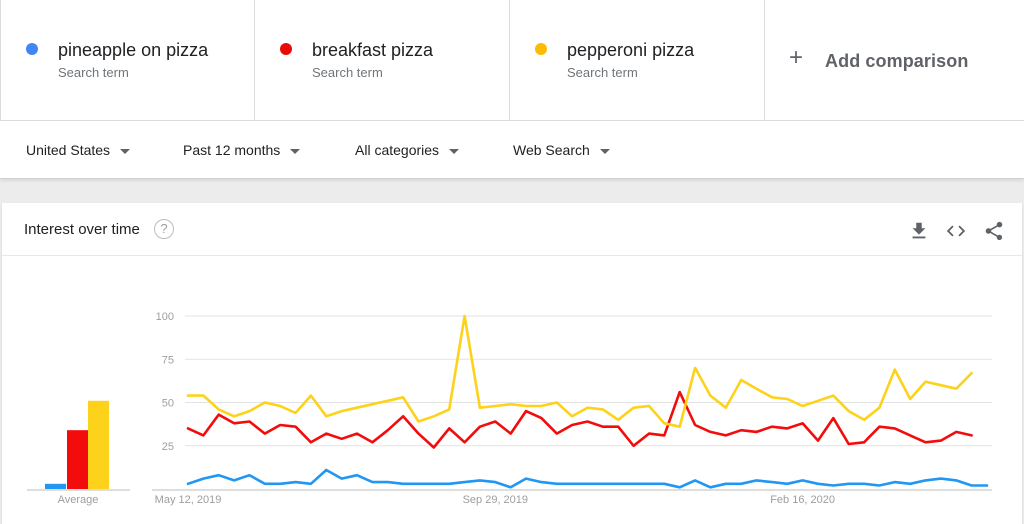 The image size is (1024, 524). I want to click on y-tick-label: 75, so click(168, 360).